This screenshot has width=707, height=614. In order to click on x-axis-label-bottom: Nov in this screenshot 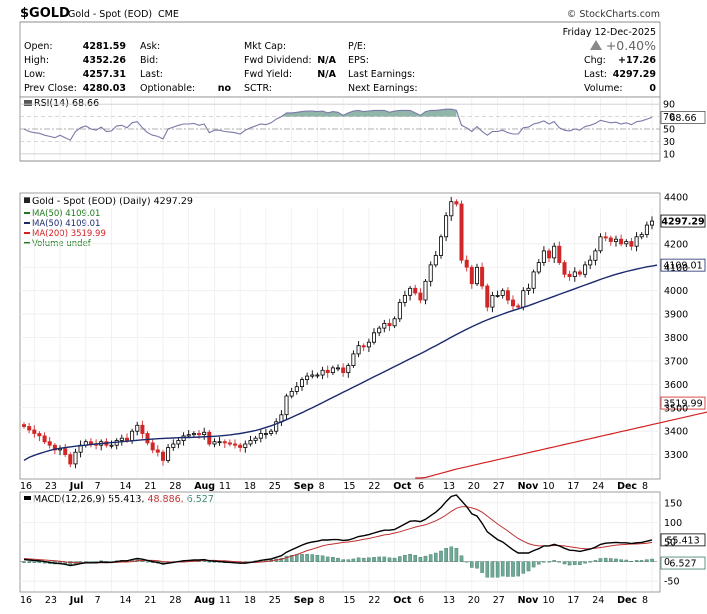, I will do `click(528, 600)`.